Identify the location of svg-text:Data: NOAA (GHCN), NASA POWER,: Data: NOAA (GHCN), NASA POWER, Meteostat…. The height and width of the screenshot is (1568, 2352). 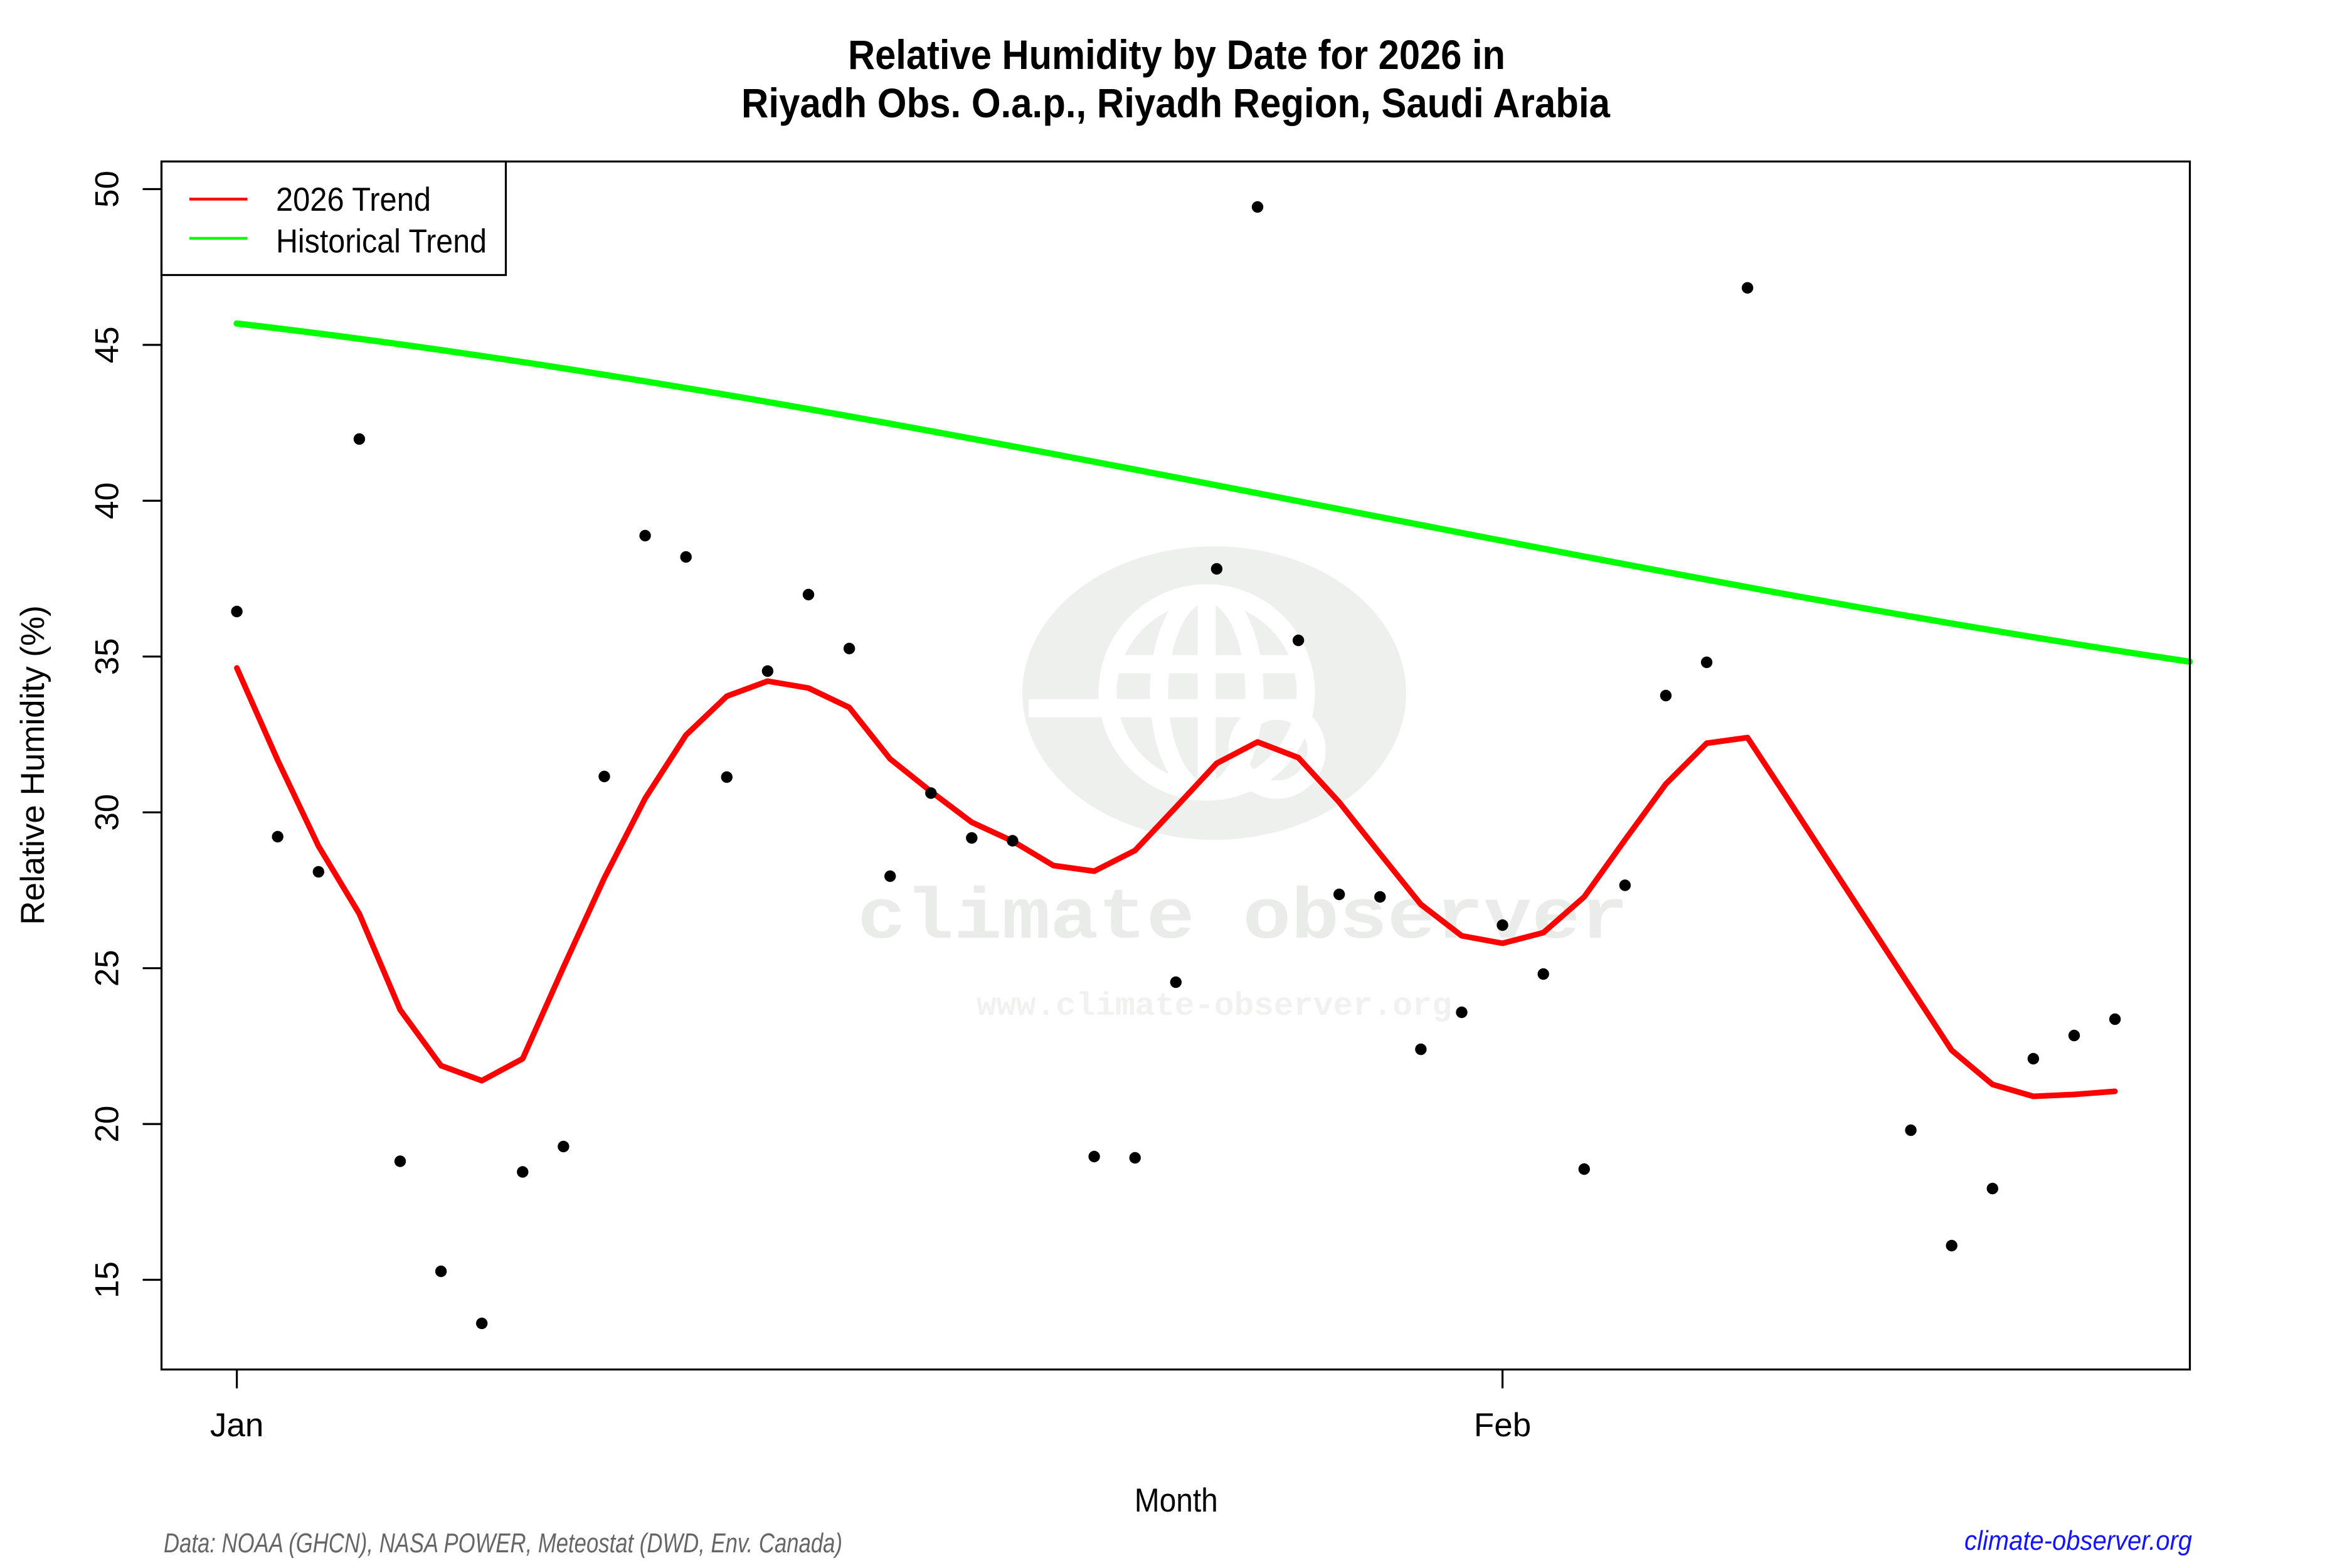
(503, 1543).